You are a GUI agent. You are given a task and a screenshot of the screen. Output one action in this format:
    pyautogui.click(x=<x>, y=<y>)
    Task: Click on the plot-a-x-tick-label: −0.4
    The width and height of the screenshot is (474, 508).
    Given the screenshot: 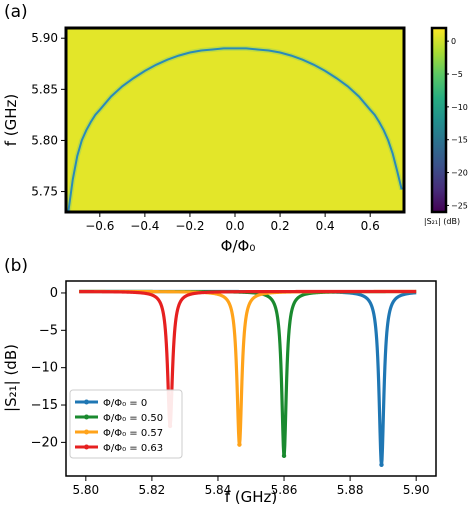 What is the action you would take?
    pyautogui.click(x=144, y=226)
    